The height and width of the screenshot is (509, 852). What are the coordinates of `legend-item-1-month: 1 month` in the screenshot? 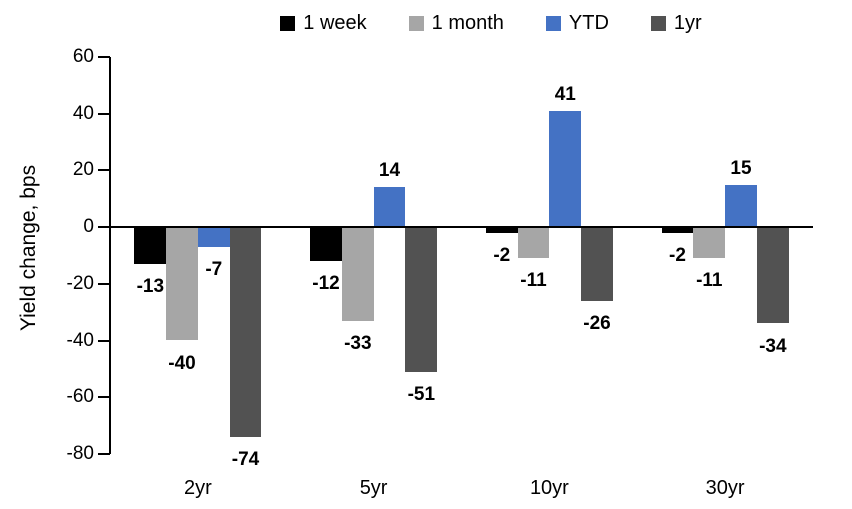 It's located at (456, 23).